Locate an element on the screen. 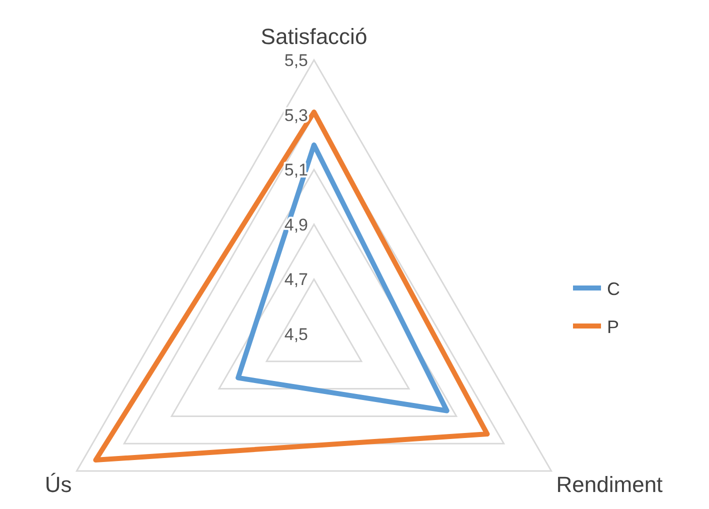  legend-label: P is located at coordinates (613, 327).